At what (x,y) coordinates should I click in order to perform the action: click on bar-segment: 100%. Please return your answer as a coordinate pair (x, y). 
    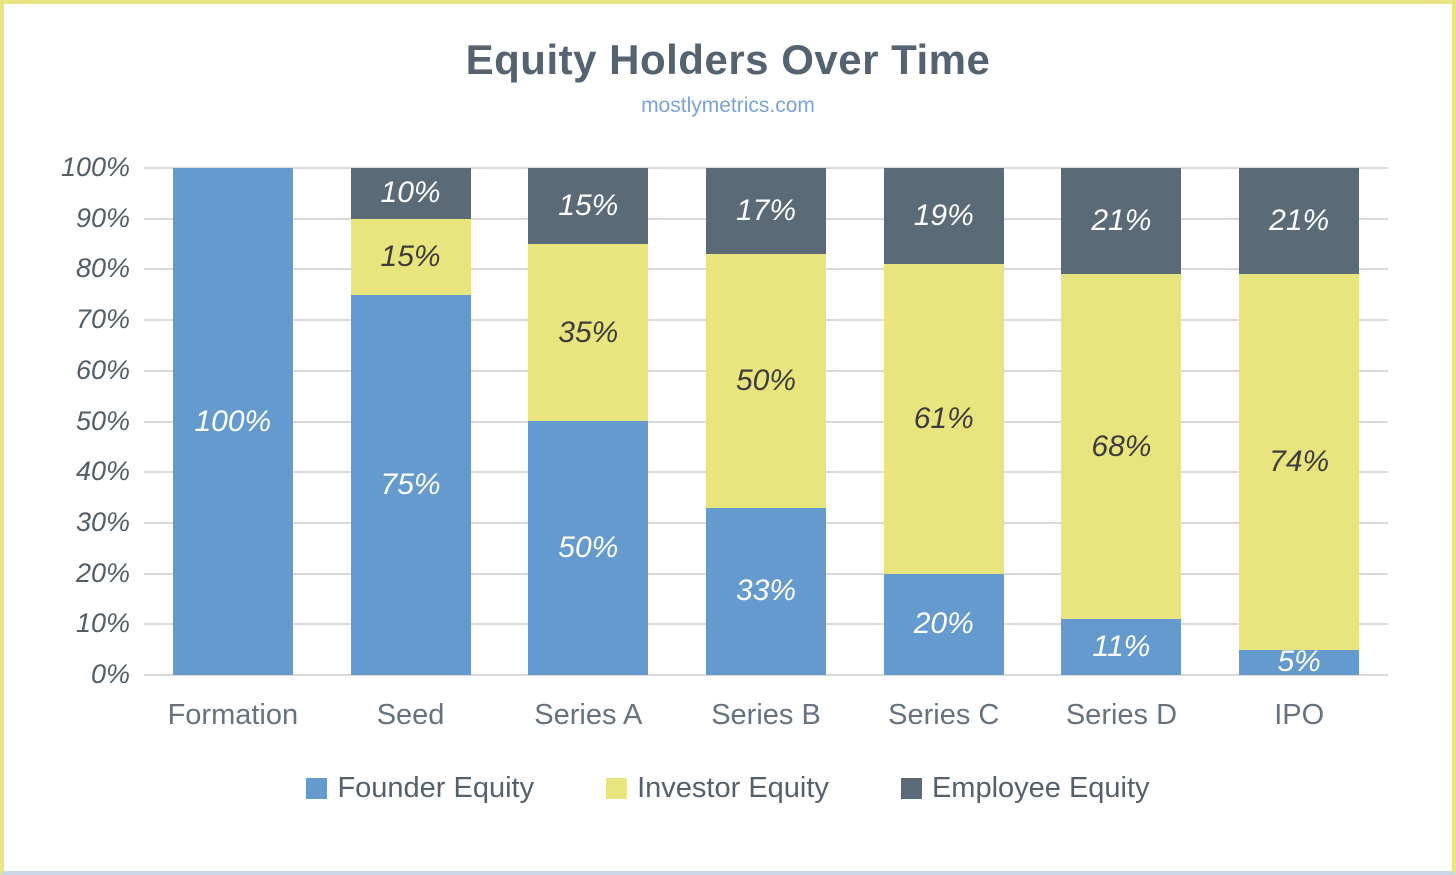
    Looking at the image, I should click on (232, 421).